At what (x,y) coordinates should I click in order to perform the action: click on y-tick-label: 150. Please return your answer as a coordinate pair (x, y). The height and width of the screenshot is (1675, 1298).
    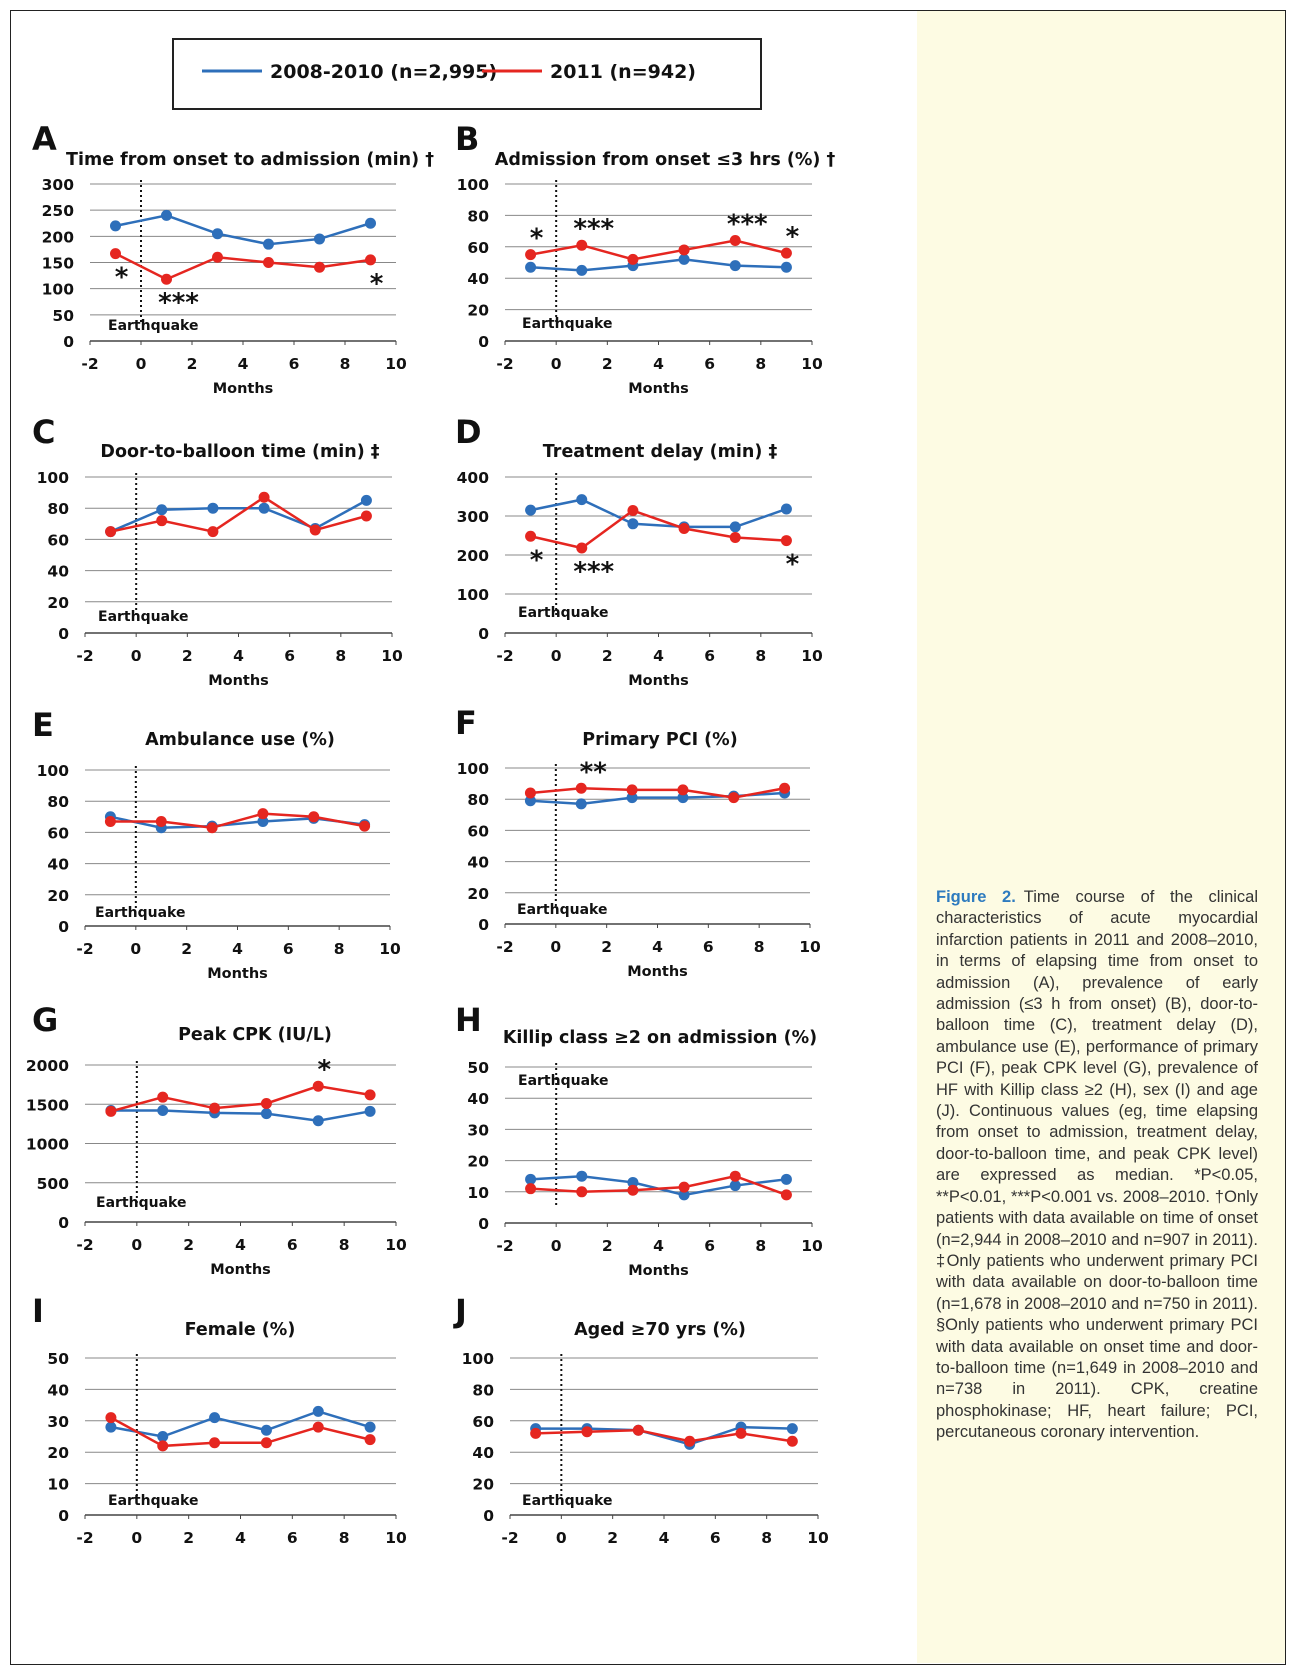
    Looking at the image, I should click on (58, 264).